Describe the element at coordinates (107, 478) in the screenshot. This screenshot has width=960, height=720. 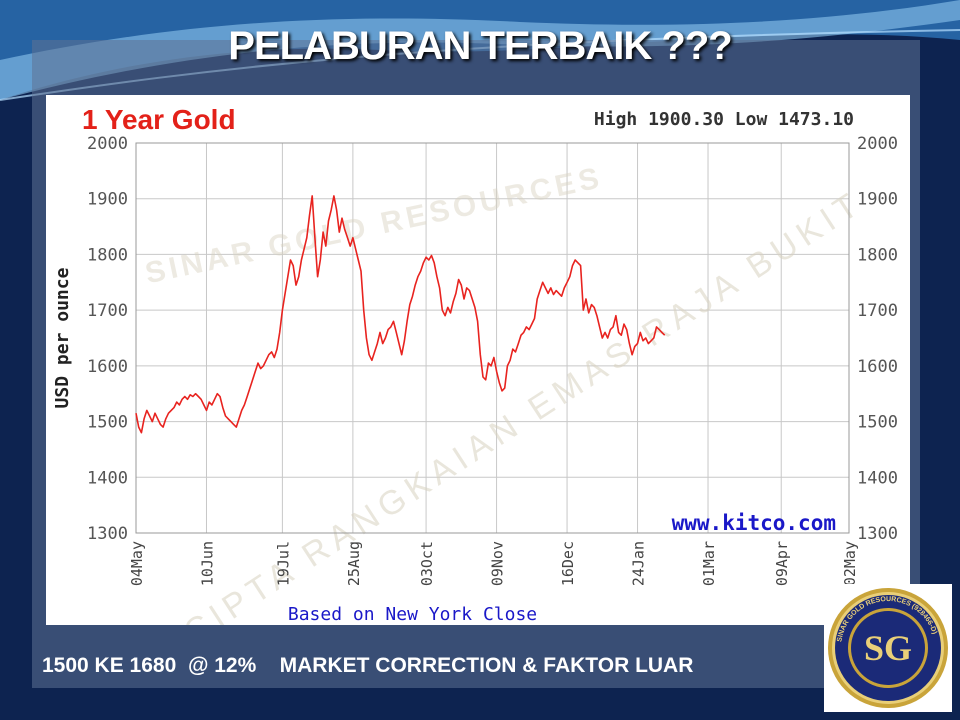
I see `y-tick-label-left: 1400` at that location.